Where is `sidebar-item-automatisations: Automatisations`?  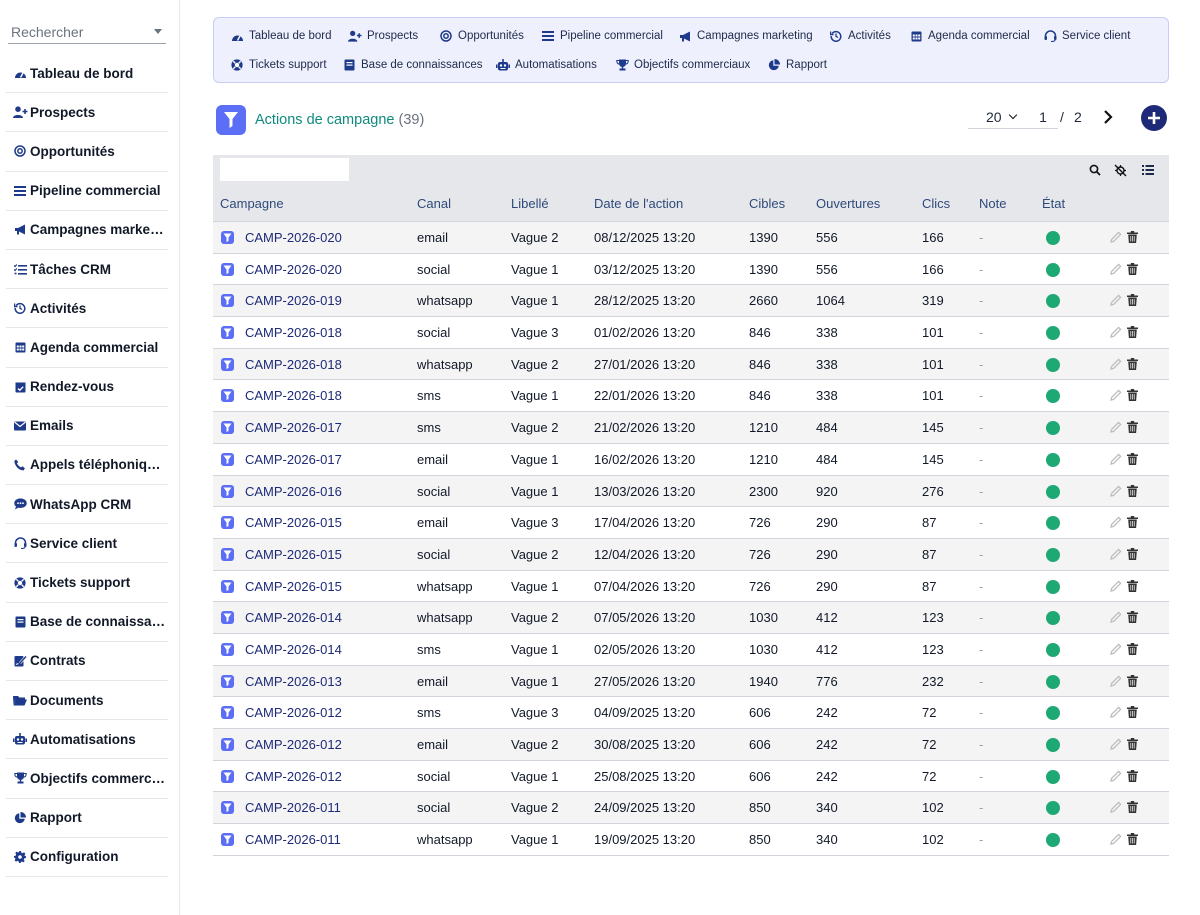
sidebar-item-automatisations: Automatisations is located at coordinates (87, 740).